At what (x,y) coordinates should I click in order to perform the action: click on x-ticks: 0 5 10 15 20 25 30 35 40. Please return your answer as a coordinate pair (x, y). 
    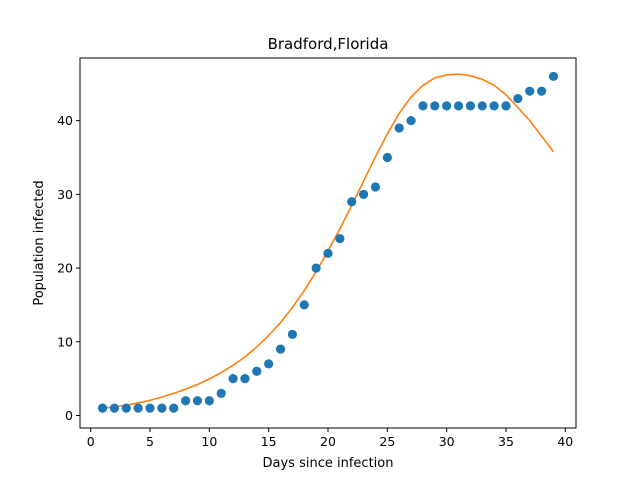
    Looking at the image, I should click on (330, 438).